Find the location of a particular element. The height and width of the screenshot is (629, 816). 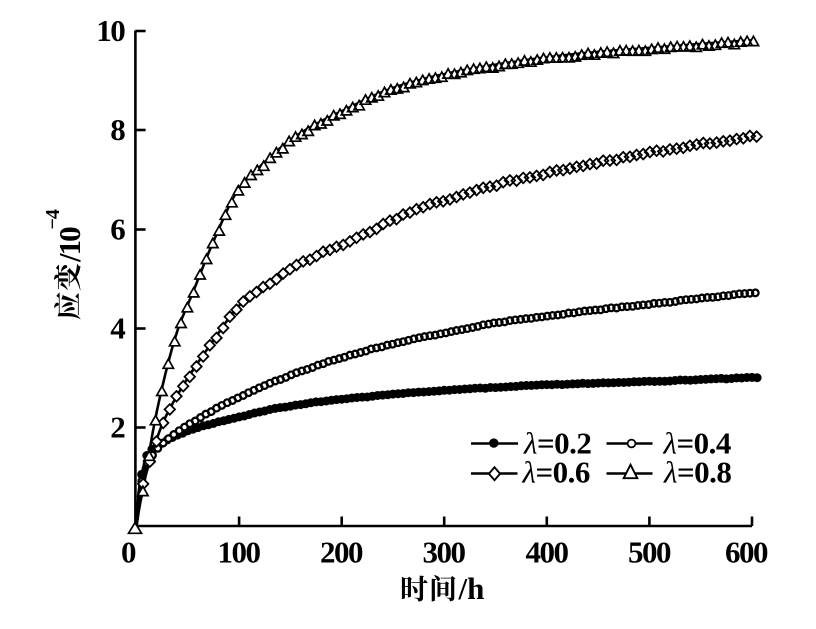

svg-text: λ=0.6 is located at coordinates (556, 472).